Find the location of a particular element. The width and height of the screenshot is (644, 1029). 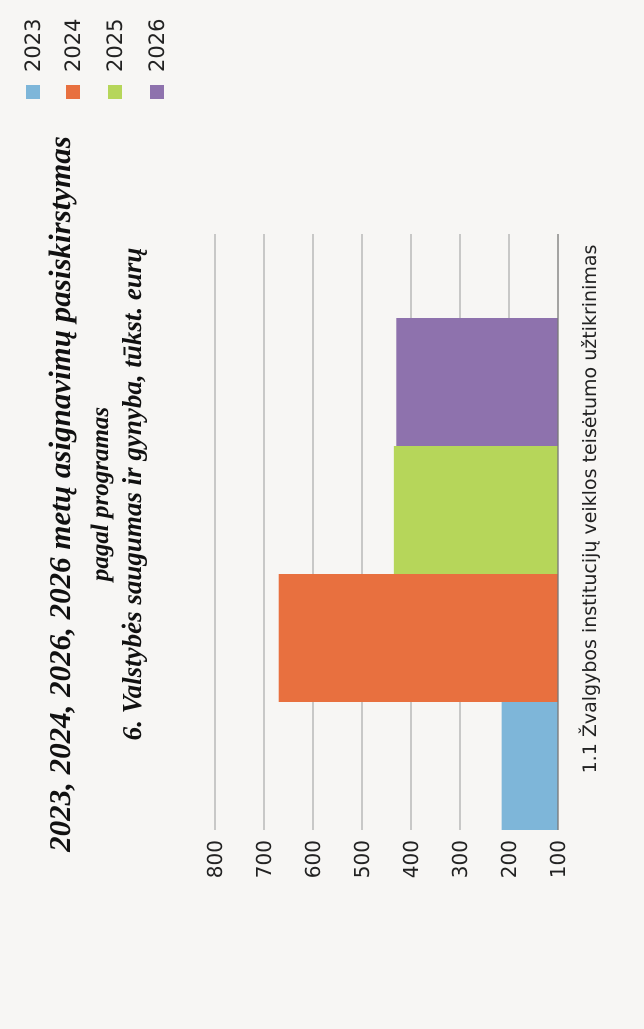

y-tick-label: 400 is located at coordinates (411, 859).